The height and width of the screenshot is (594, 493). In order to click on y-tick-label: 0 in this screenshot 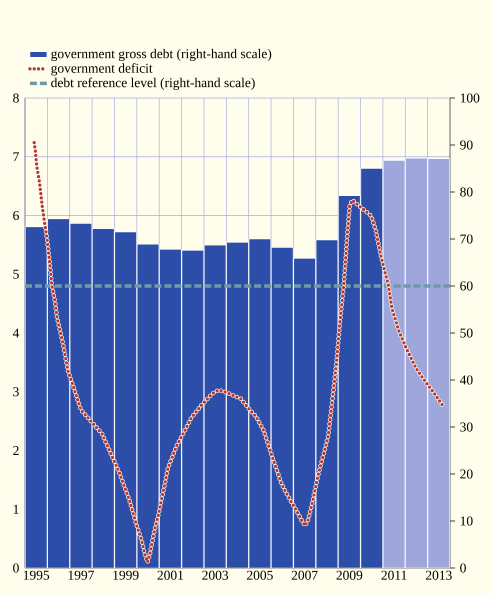, I will do `click(16, 568)`.